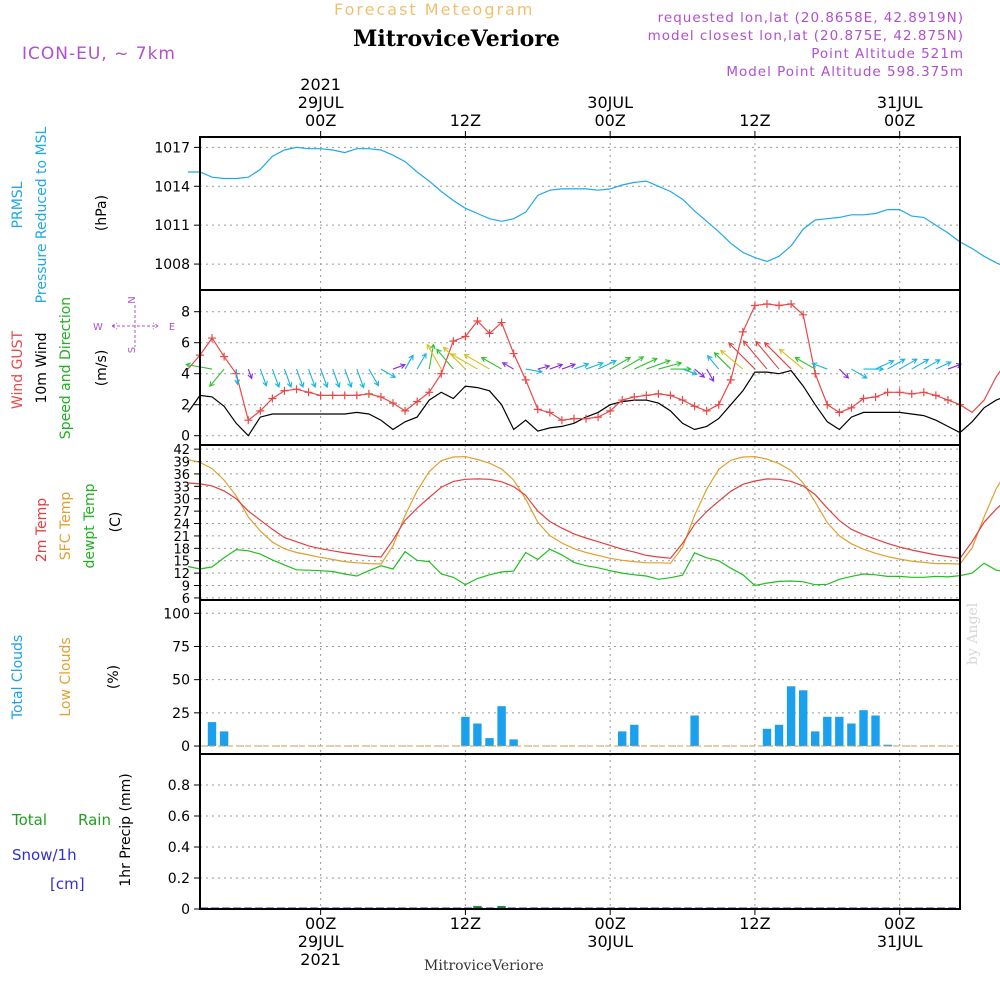  What do you see at coordinates (593, 403) in the screenshot?
I see `series-line-10m-wind` at bounding box center [593, 403].